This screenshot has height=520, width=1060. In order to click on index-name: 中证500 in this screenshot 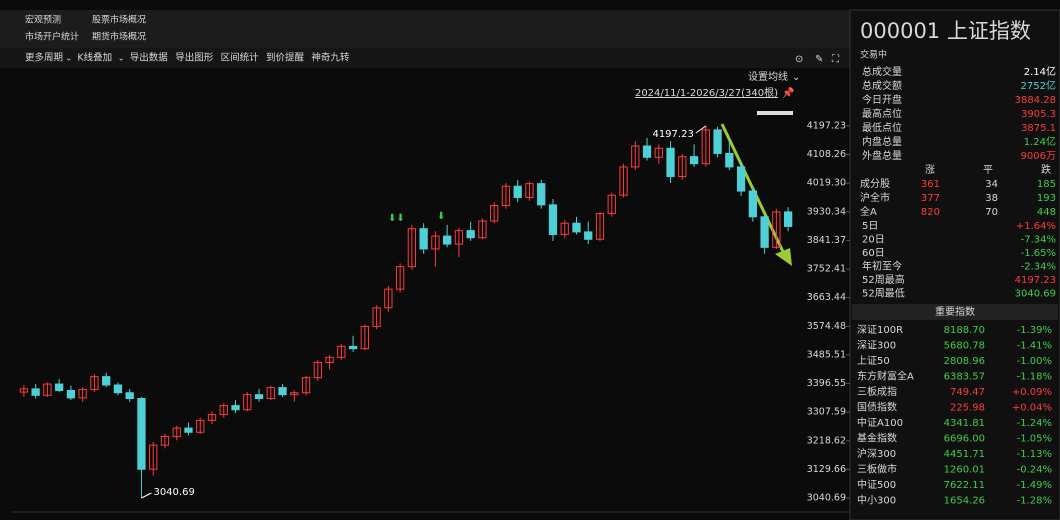, I will do `click(876, 484)`.